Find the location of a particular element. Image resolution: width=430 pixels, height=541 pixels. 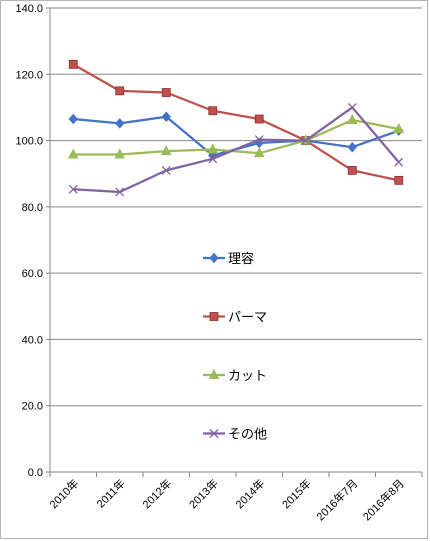

legend-label: その他 is located at coordinates (247, 435).